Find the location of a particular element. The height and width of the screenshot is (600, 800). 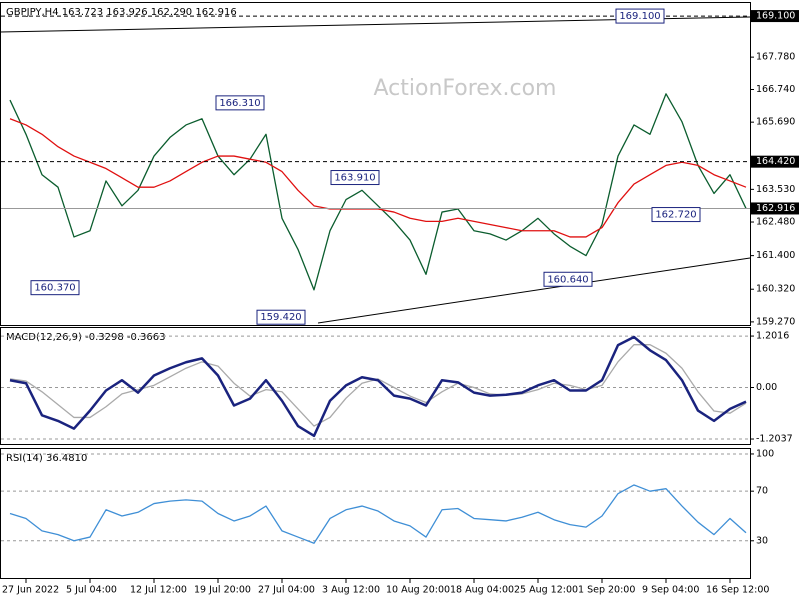

price-label: 169.100 is located at coordinates (775, 16).